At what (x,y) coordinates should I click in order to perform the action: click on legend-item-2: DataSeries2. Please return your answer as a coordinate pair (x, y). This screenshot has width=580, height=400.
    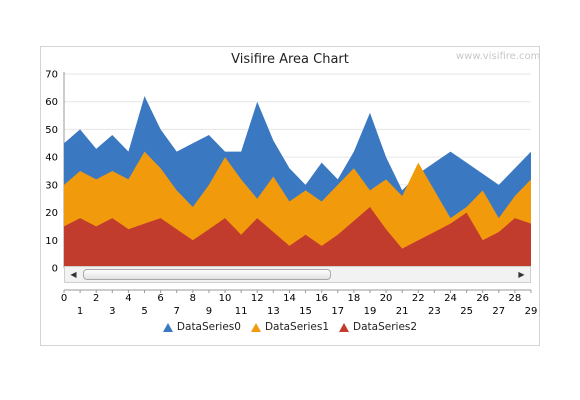
    Looking at the image, I should click on (378, 327).